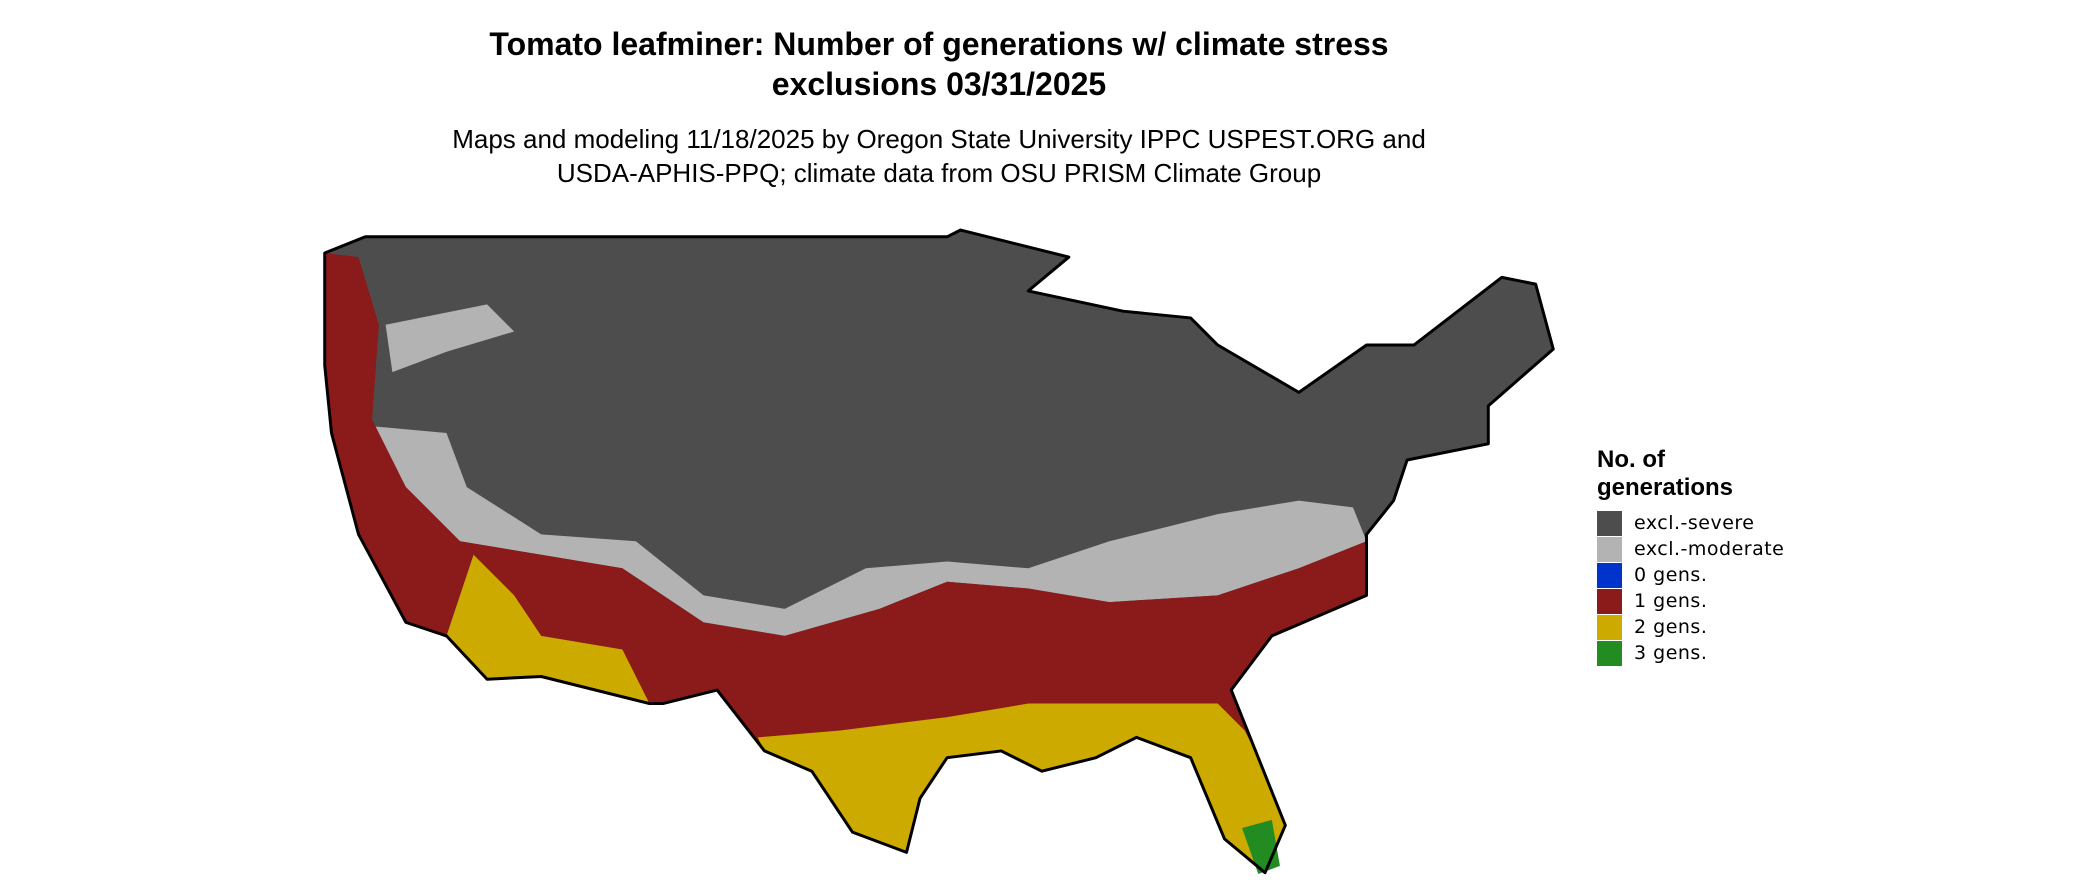  I want to click on legend-item: 1 gens., so click(1690, 601).